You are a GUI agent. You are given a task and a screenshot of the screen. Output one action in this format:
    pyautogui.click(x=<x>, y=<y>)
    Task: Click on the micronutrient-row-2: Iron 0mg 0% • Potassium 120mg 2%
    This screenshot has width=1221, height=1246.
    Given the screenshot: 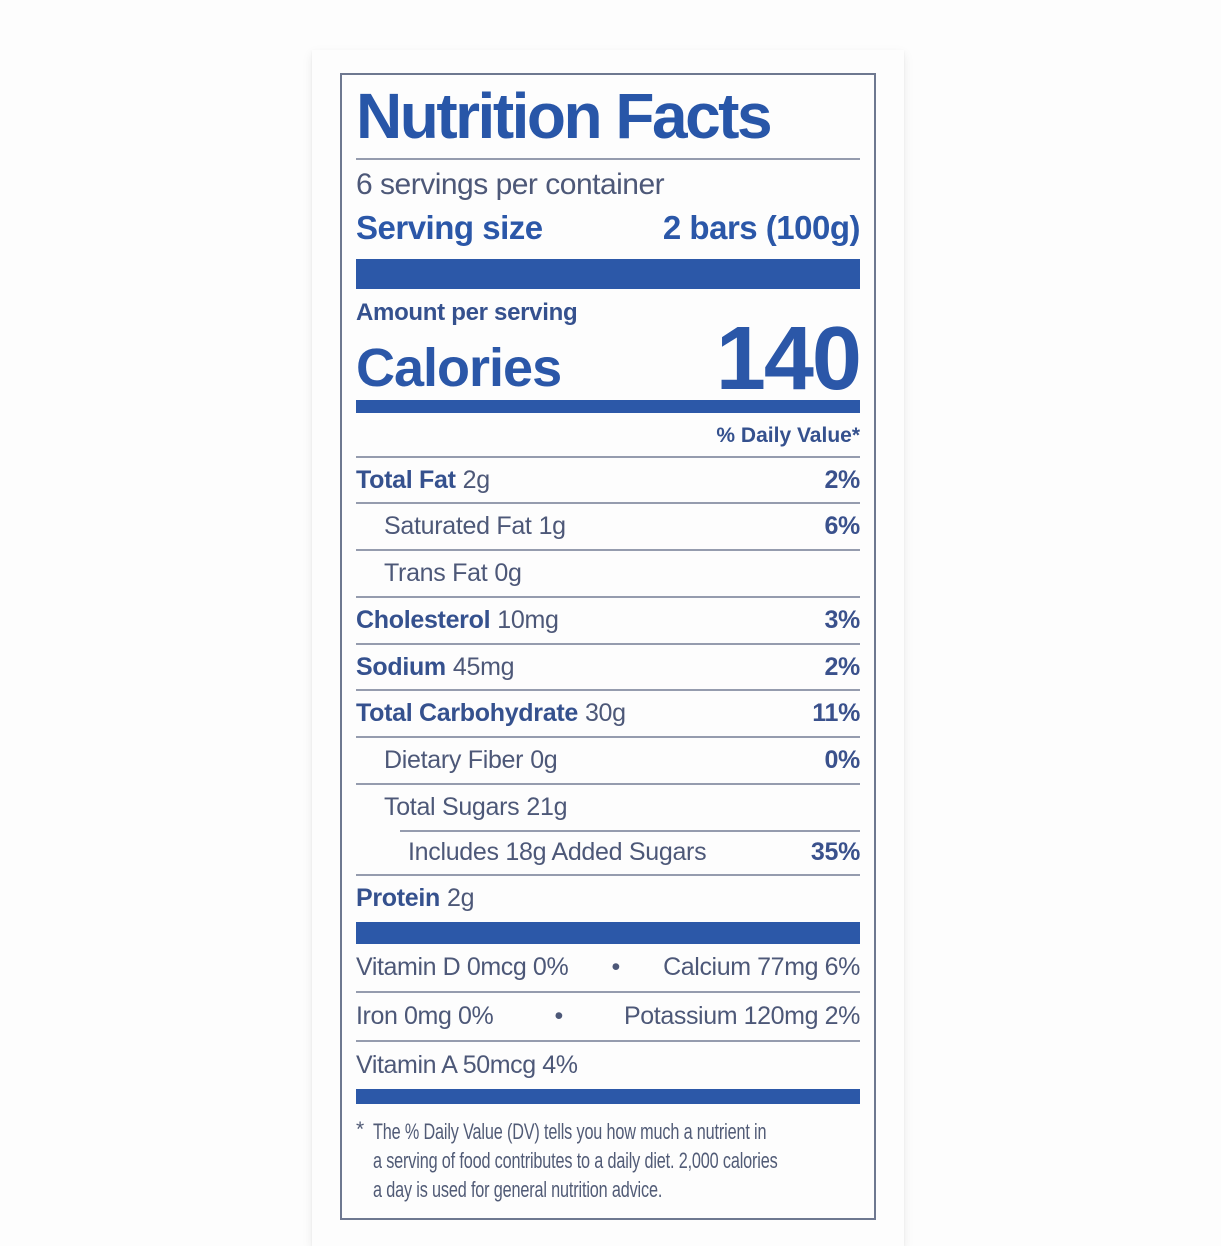 What is the action you would take?
    pyautogui.click(x=608, y=1015)
    